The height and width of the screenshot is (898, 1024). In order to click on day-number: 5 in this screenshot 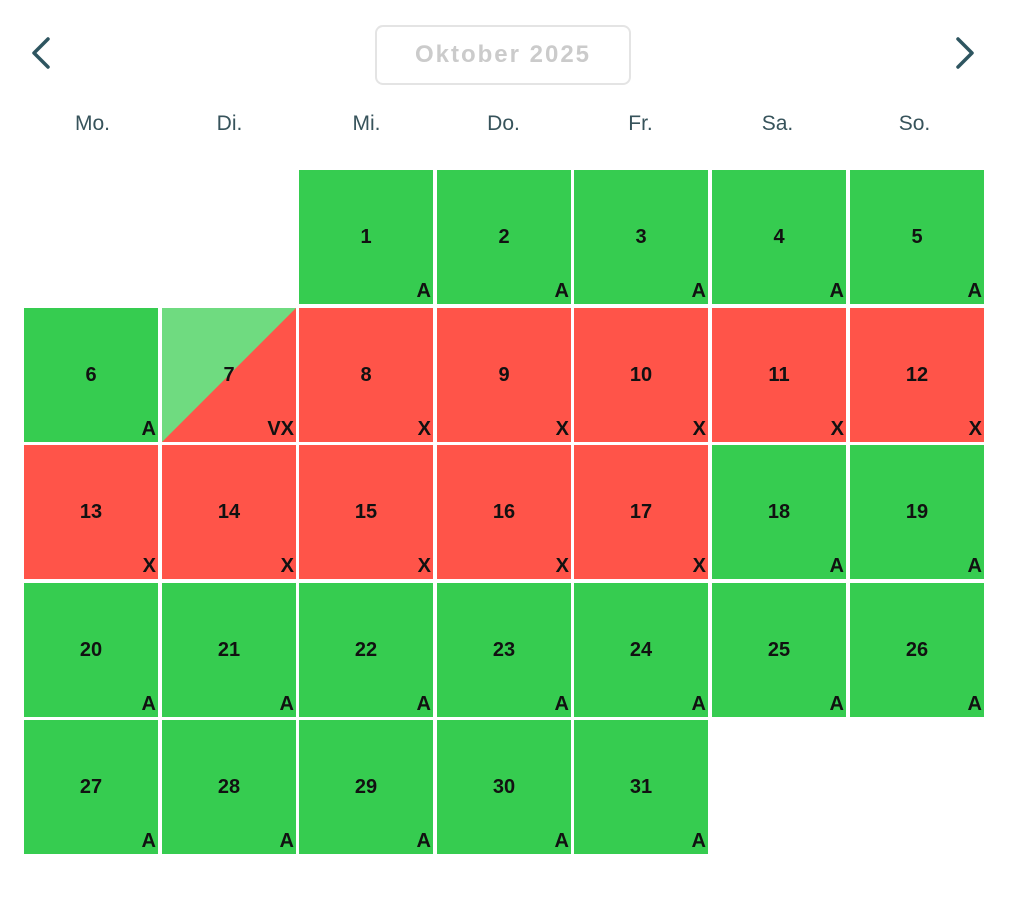, I will do `click(917, 237)`.